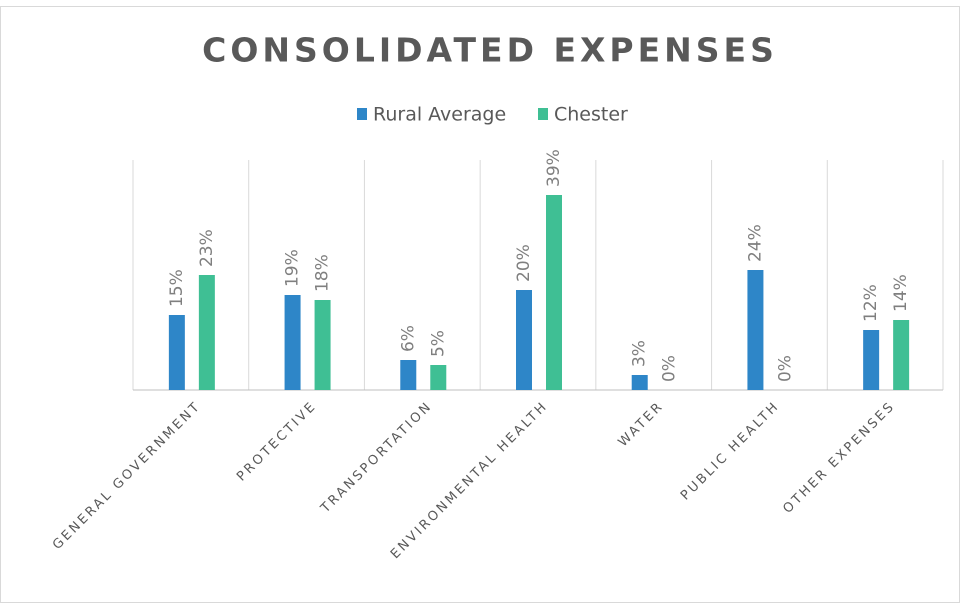 This screenshot has width=961, height=604. Describe the element at coordinates (871, 303) in the screenshot. I see `data-label: 12%` at that location.